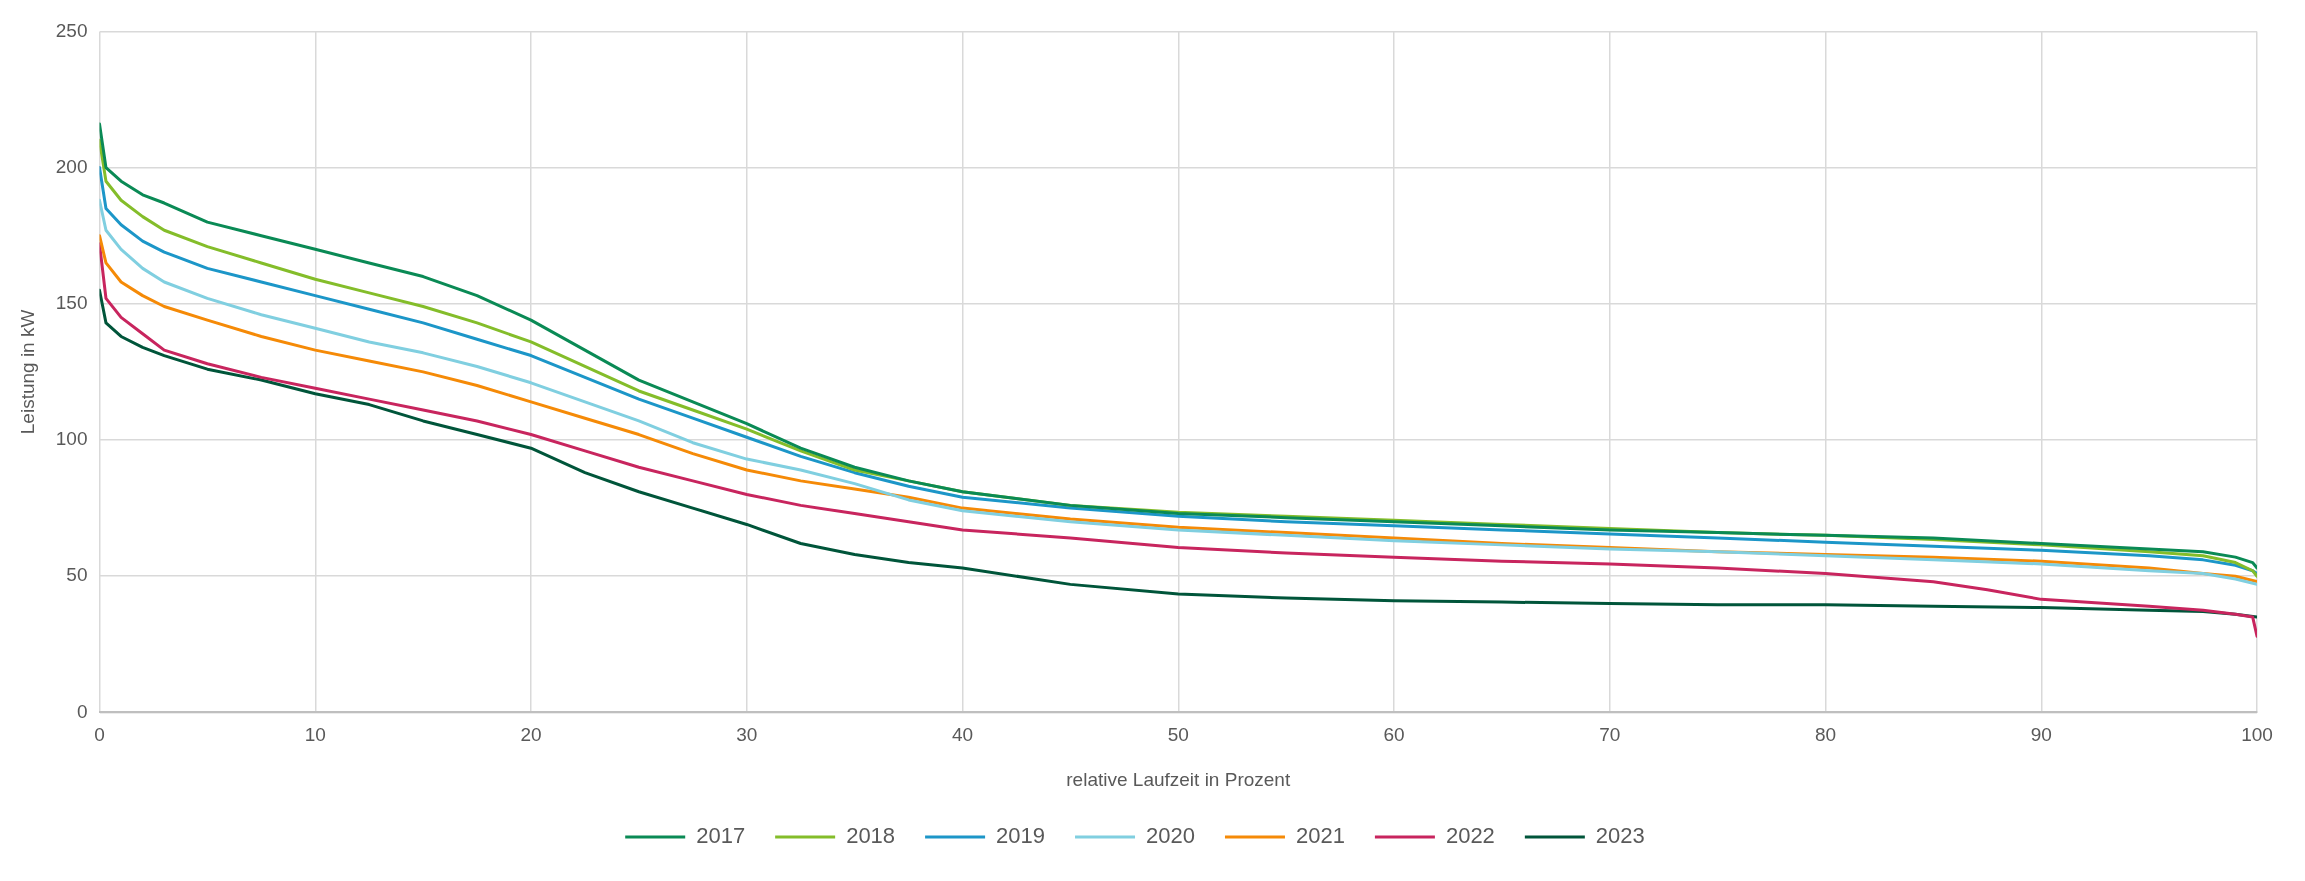 The width and height of the screenshot is (2305, 881). Describe the element at coordinates (27, 372) in the screenshot. I see `y-axis-title: Leistung in kW` at that location.